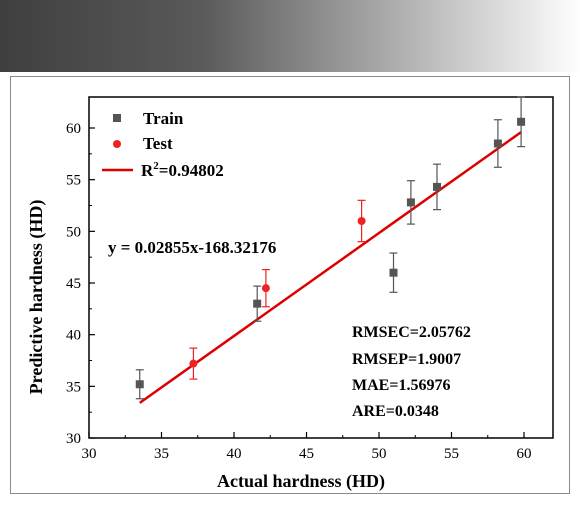 The height and width of the screenshot is (508, 582). I want to click on y-tick-label: 60, so click(73, 129).